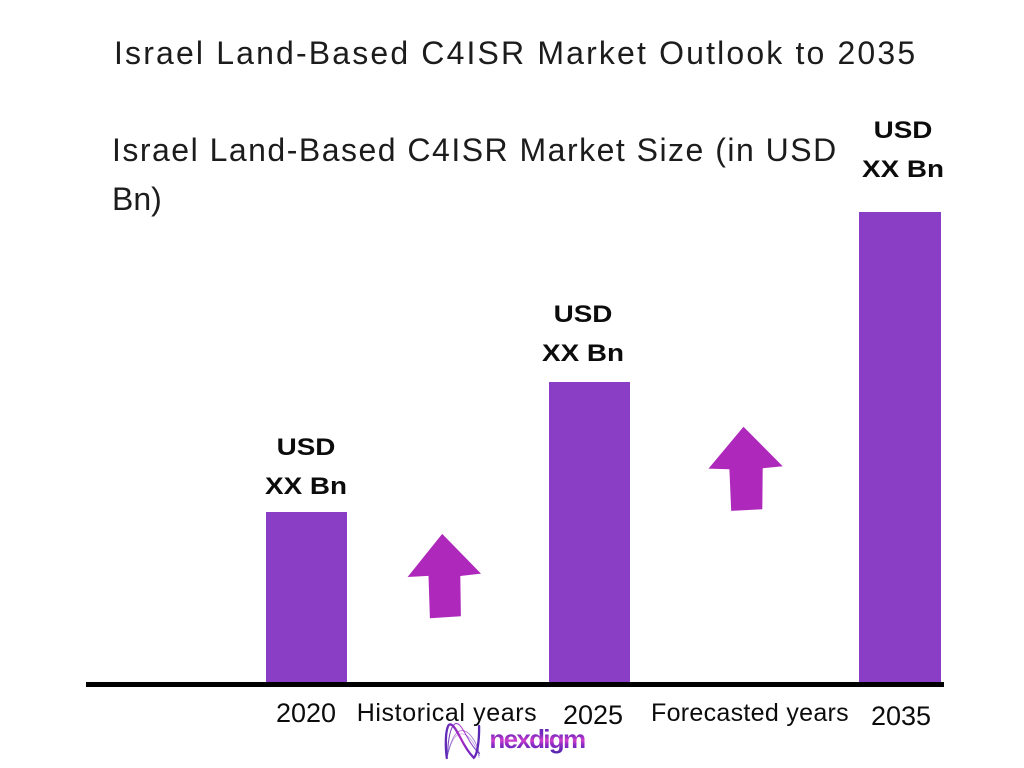 The image size is (1024, 768). What do you see at coordinates (537, 739) in the screenshot?
I see `svg-text: nexdigm` at bounding box center [537, 739].